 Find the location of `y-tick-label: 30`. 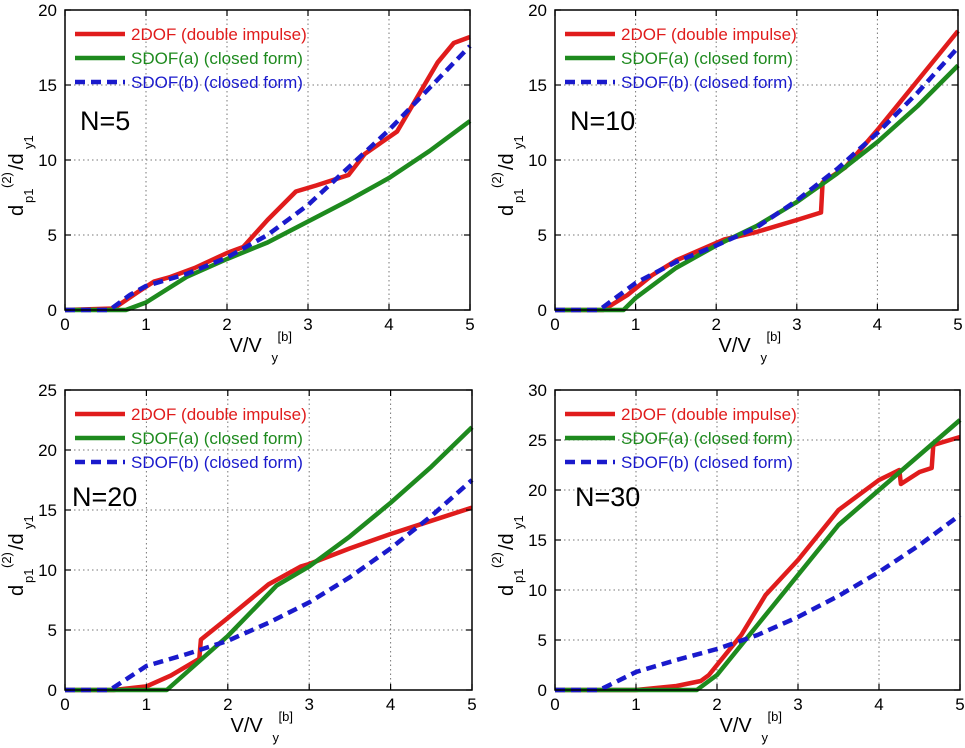

y-tick-label: 30 is located at coordinates (537, 390).